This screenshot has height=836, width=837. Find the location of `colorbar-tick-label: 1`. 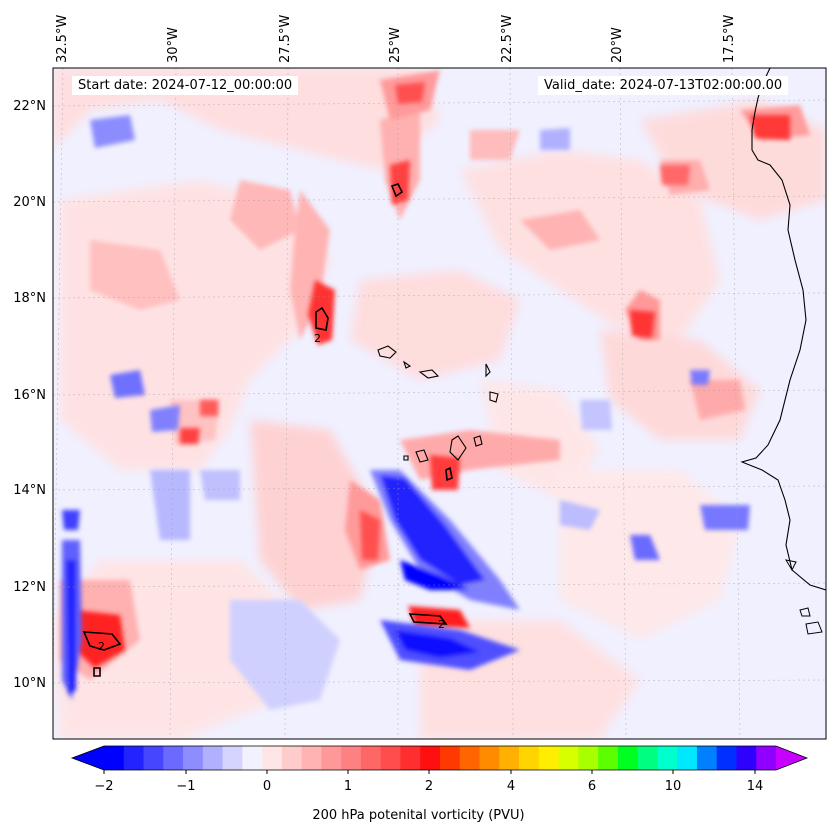

colorbar-tick-label: 1 is located at coordinates (348, 786).